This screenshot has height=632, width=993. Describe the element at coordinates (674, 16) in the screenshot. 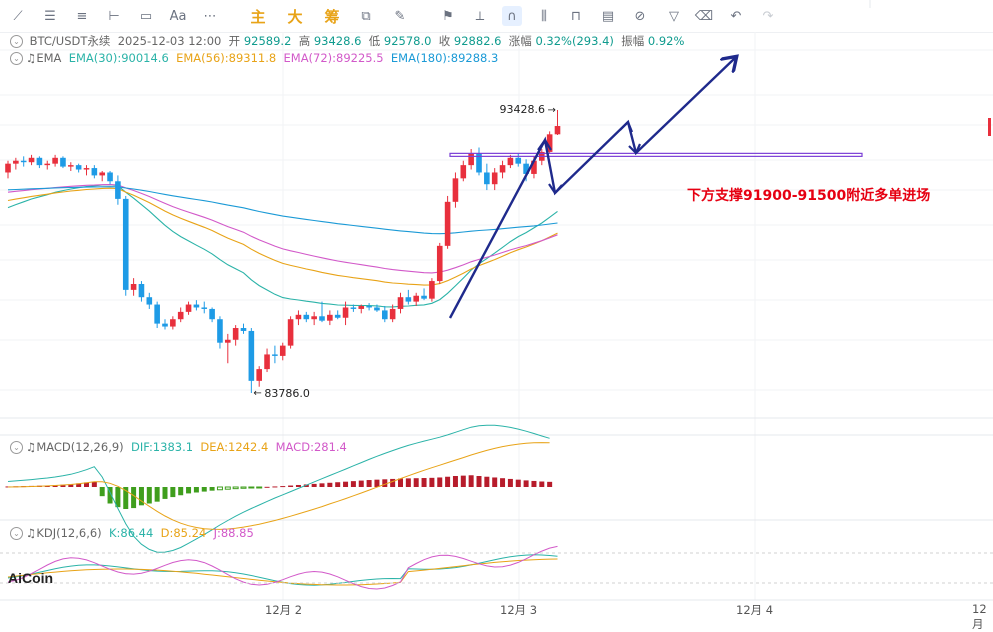

I see `filter-icon: ▽` at that location.